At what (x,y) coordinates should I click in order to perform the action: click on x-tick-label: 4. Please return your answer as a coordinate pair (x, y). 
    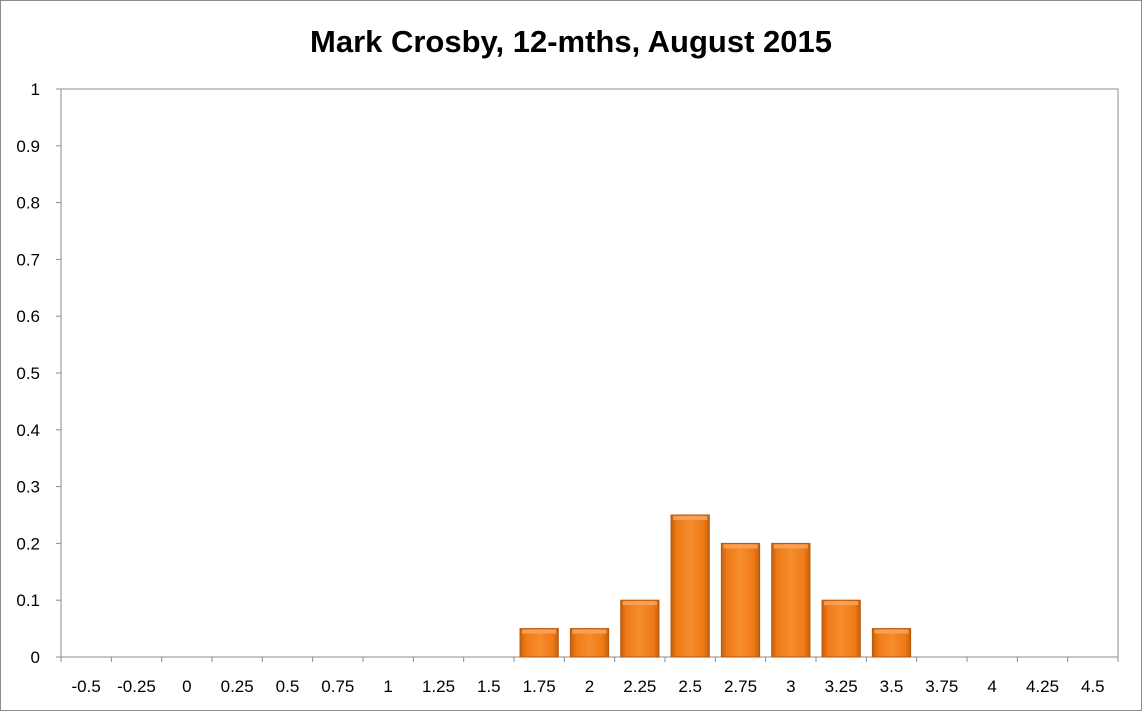
    Looking at the image, I should click on (991, 686).